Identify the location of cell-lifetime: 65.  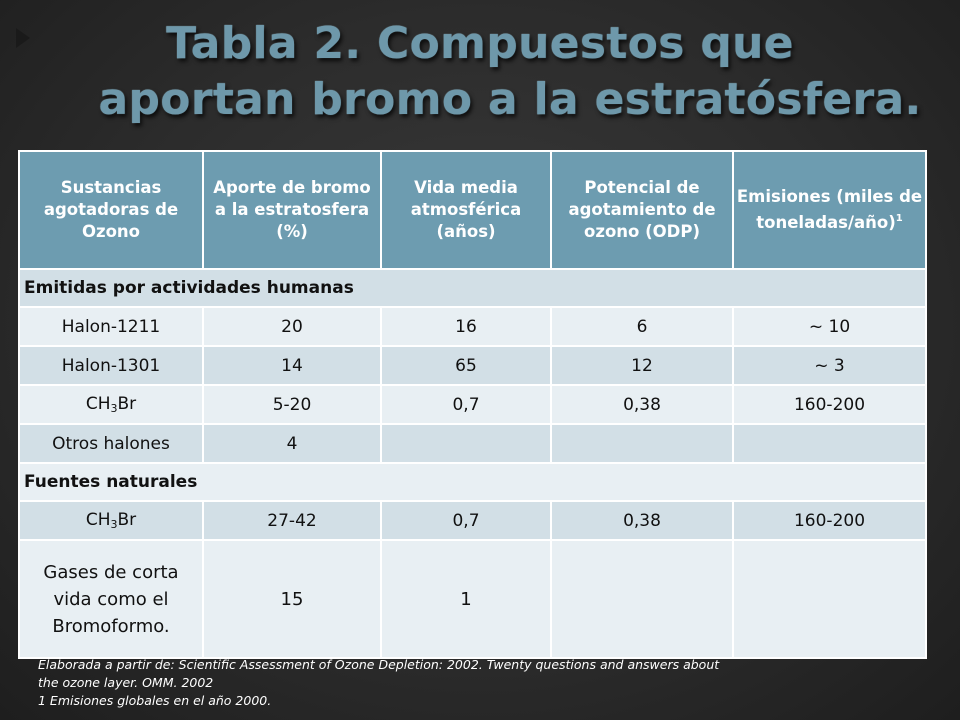
(466, 365).